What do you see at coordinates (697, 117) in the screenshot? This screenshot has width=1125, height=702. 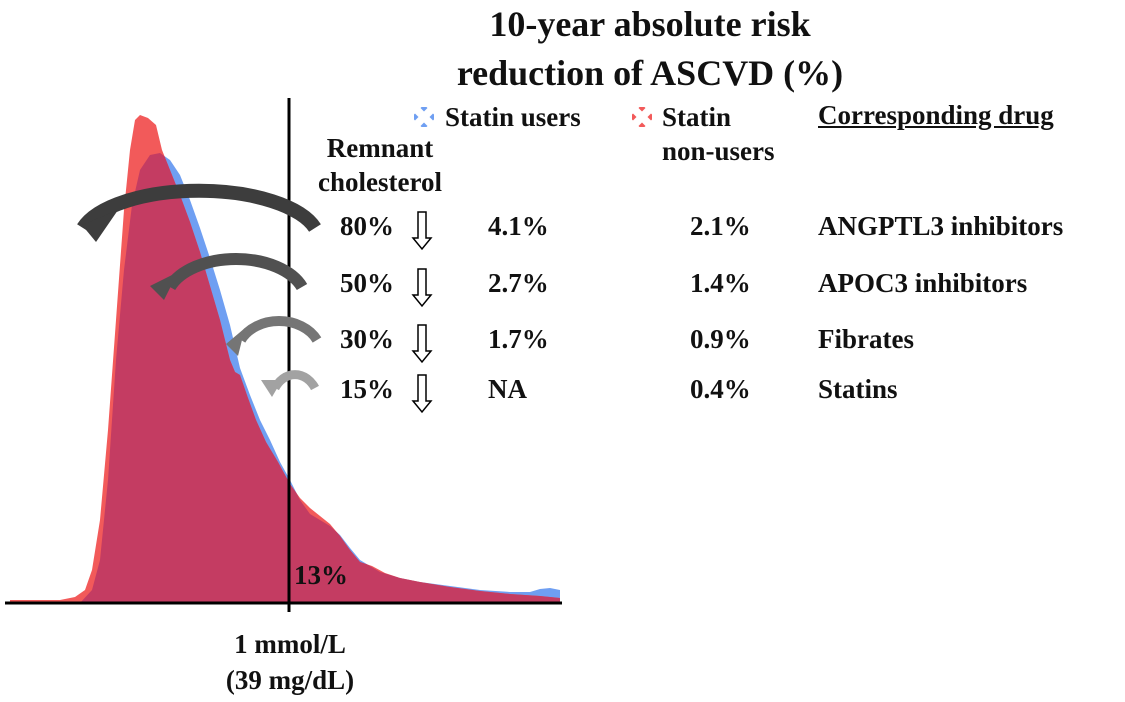 I see `legend-label-line-1: Statin` at bounding box center [697, 117].